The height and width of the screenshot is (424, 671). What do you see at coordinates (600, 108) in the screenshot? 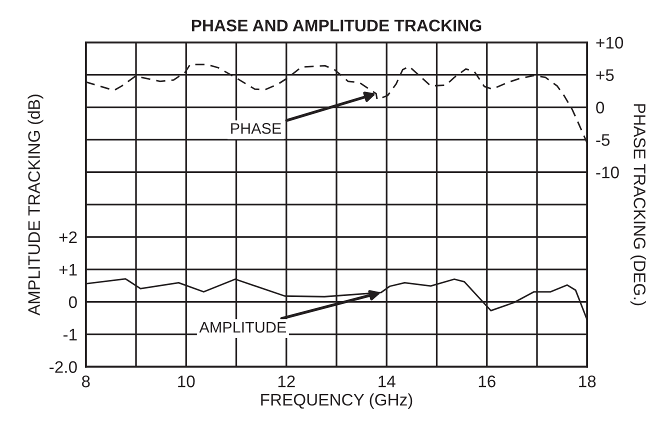
I see `y2-tick-label: 0` at bounding box center [600, 108].